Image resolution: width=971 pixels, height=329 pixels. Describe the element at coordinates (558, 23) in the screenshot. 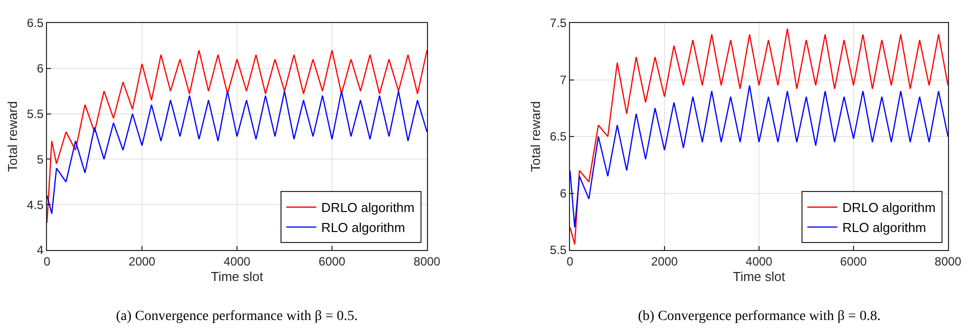

I see `y-tick-label: 7.5` at that location.